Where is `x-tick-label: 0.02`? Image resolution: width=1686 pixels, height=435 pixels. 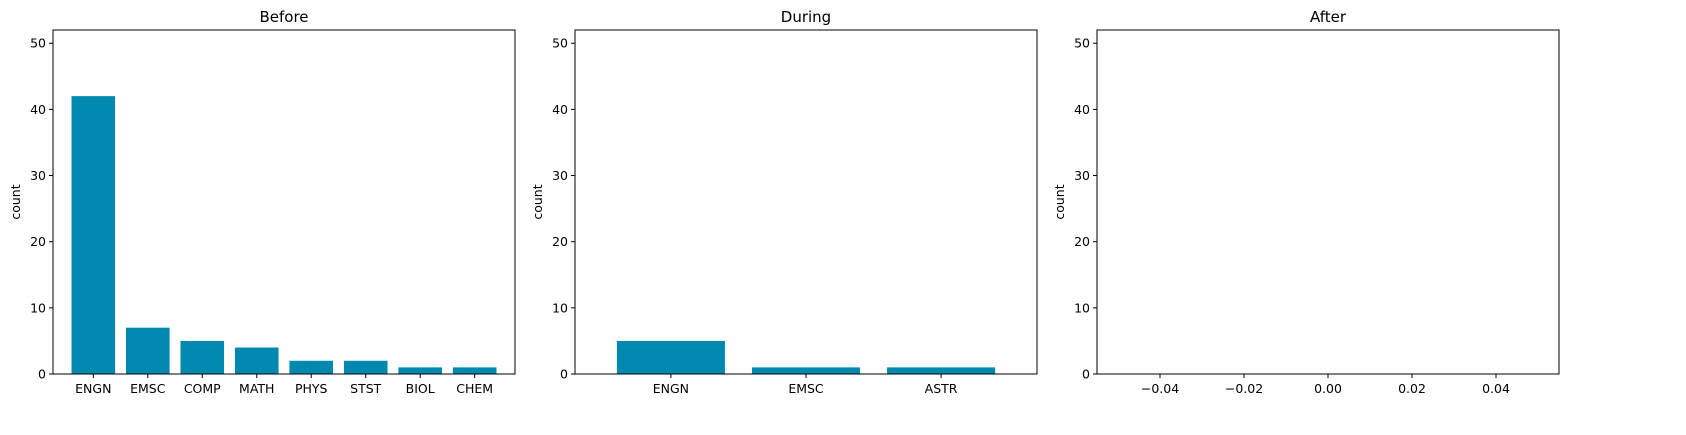 x-tick-label: 0.02 is located at coordinates (1412, 388).